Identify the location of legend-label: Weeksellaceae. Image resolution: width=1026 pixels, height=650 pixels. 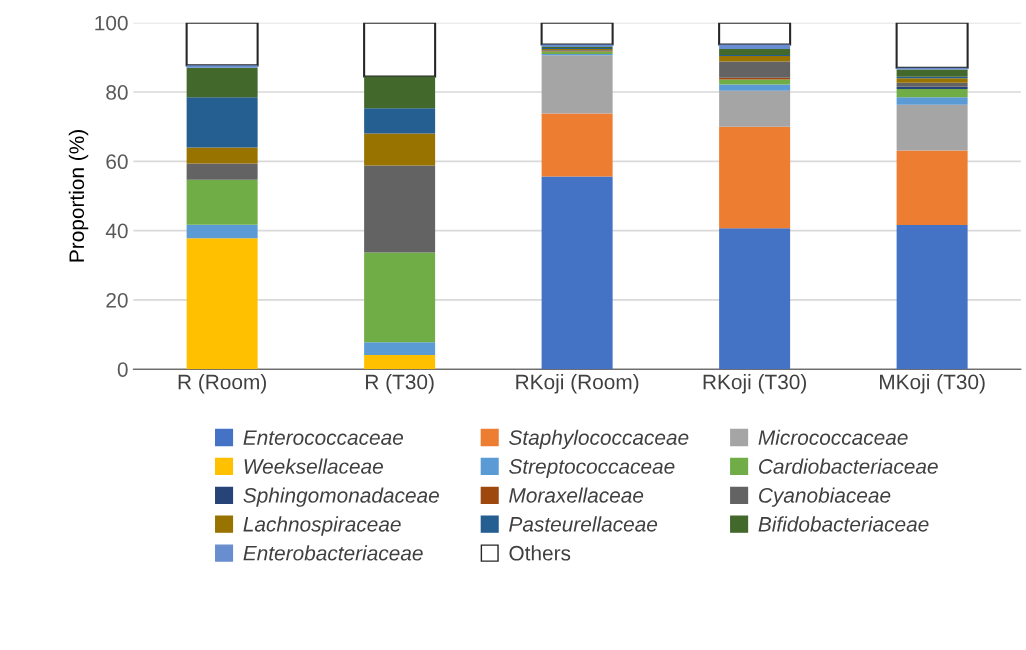
(313, 466).